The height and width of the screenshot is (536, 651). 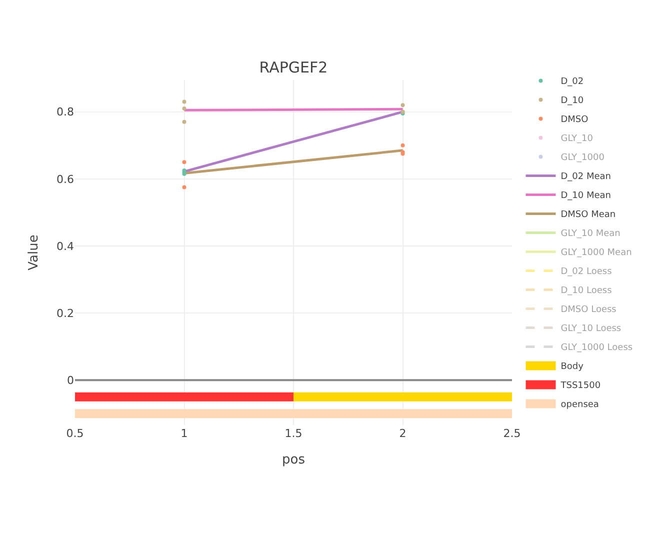 I want to click on x-axis-title: pos, so click(x=294, y=460).